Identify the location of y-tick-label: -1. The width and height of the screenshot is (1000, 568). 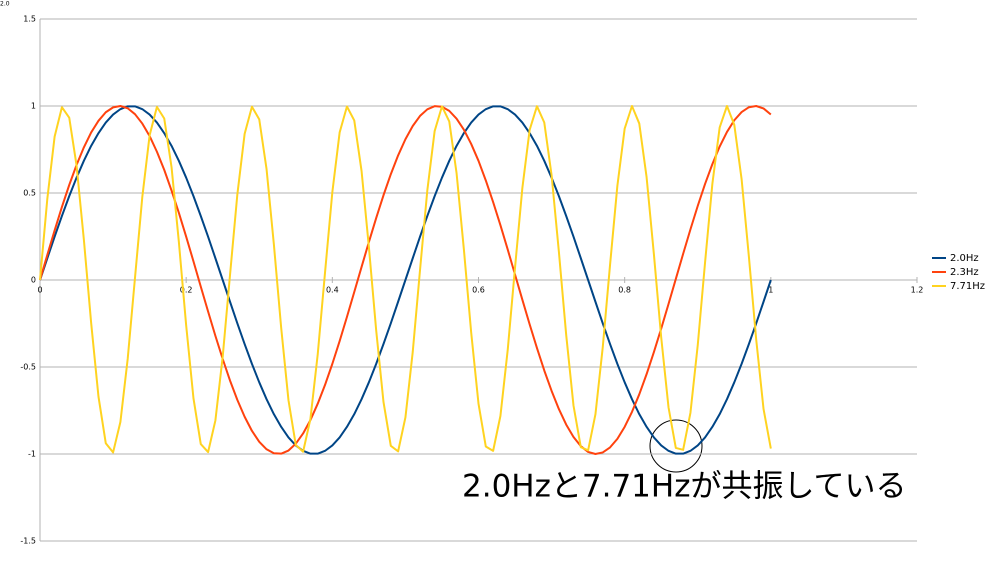
(32, 454).